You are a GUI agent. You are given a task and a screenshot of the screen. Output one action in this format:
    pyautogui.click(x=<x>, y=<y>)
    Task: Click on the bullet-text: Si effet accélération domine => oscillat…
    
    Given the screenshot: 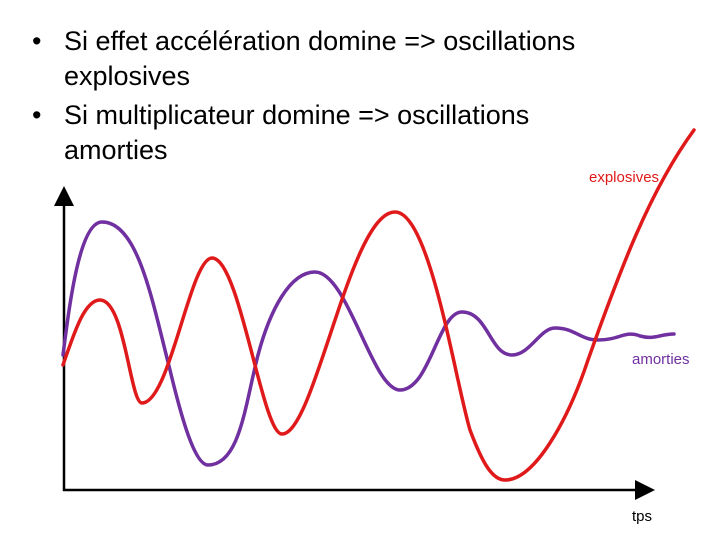 What is the action you would take?
    pyautogui.click(x=320, y=58)
    